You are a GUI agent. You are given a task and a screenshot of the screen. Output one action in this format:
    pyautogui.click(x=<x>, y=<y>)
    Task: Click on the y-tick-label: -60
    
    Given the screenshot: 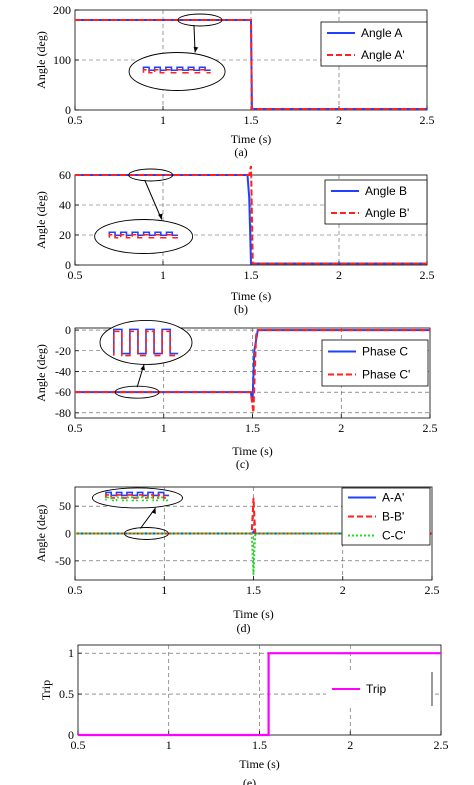 What is the action you would take?
    pyautogui.click(x=63, y=392)
    